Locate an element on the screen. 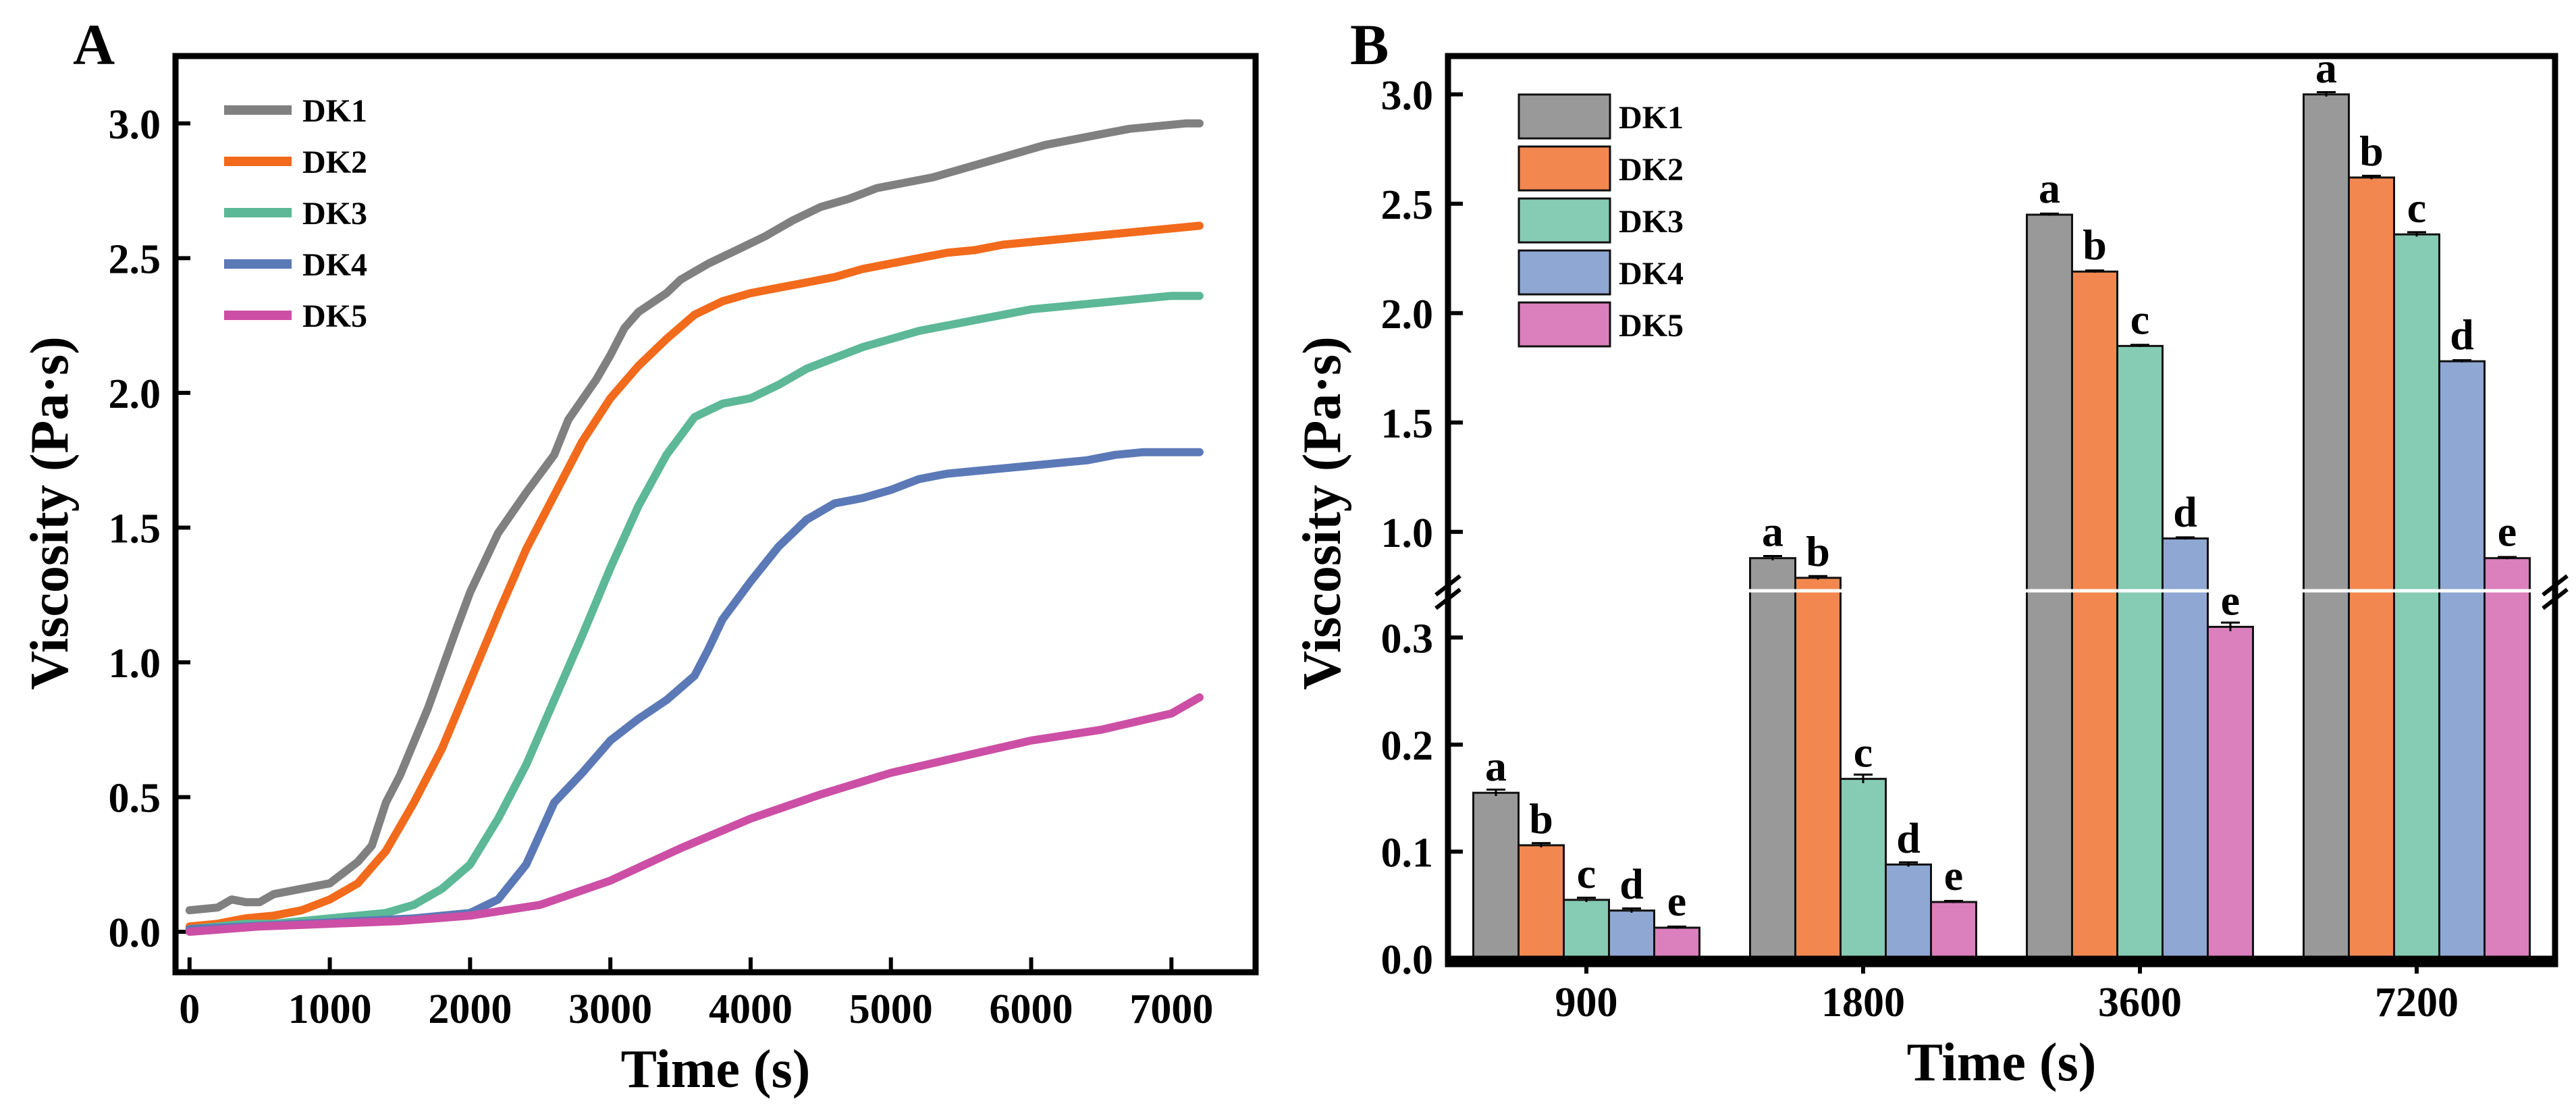 This screenshot has height=1112, width=2576. legend-swatch-dk2 is located at coordinates (1564, 168).